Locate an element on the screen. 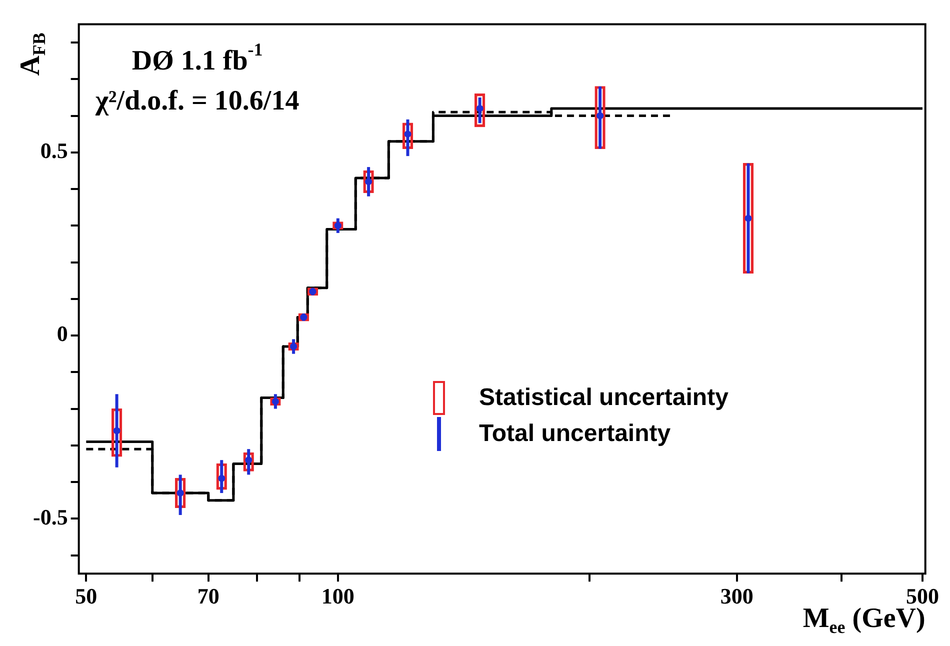  x-tick-label: 100 is located at coordinates (337, 595).